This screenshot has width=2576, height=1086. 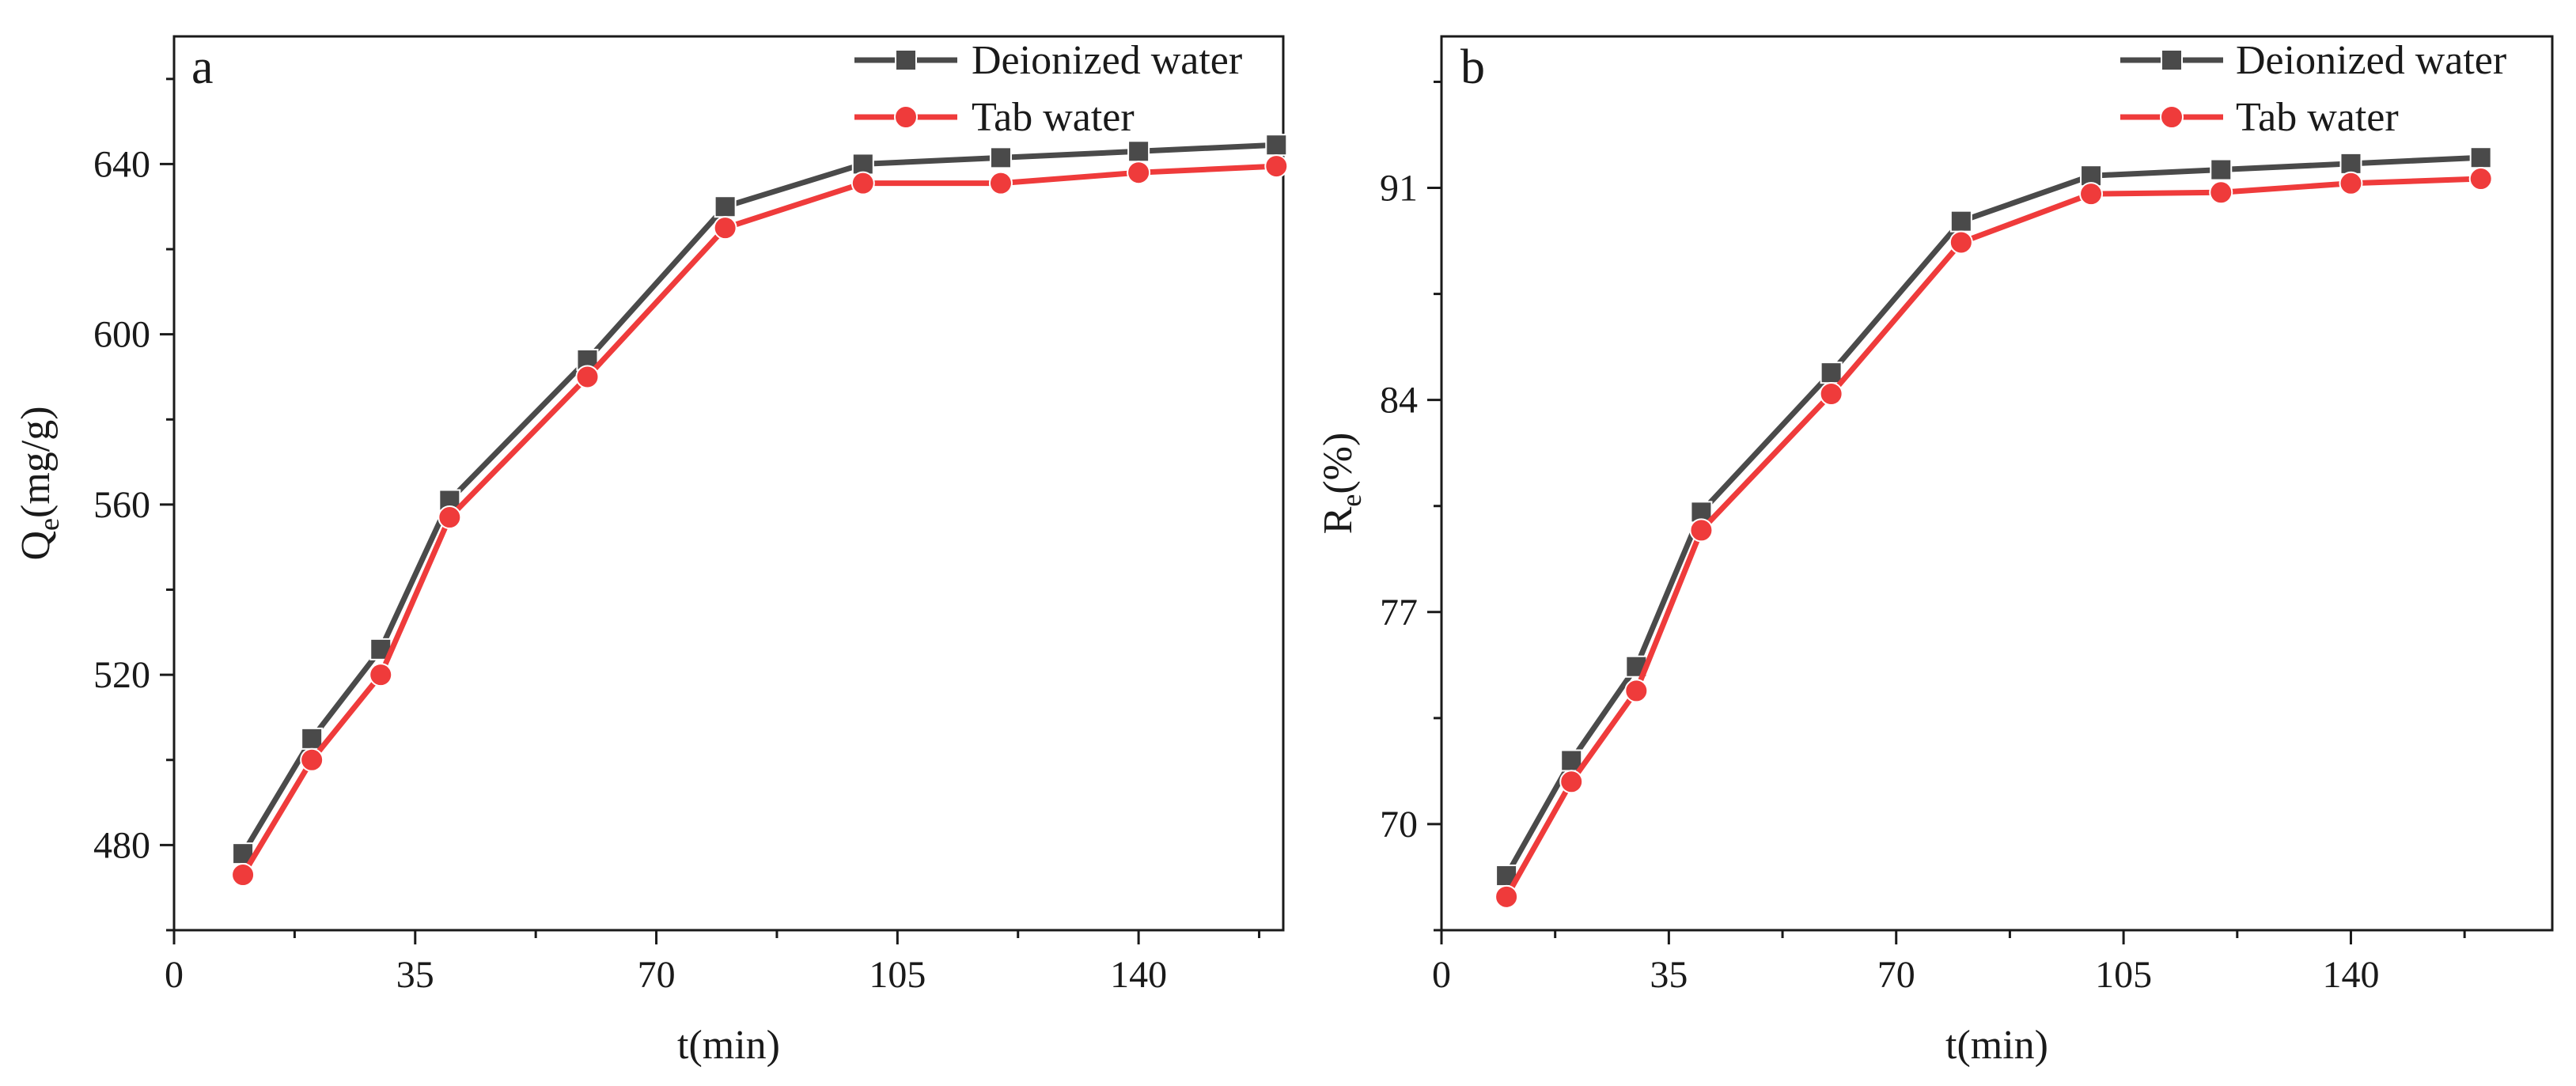 What do you see at coordinates (121, 505) in the screenshot?
I see `y-tick-label: 560` at bounding box center [121, 505].